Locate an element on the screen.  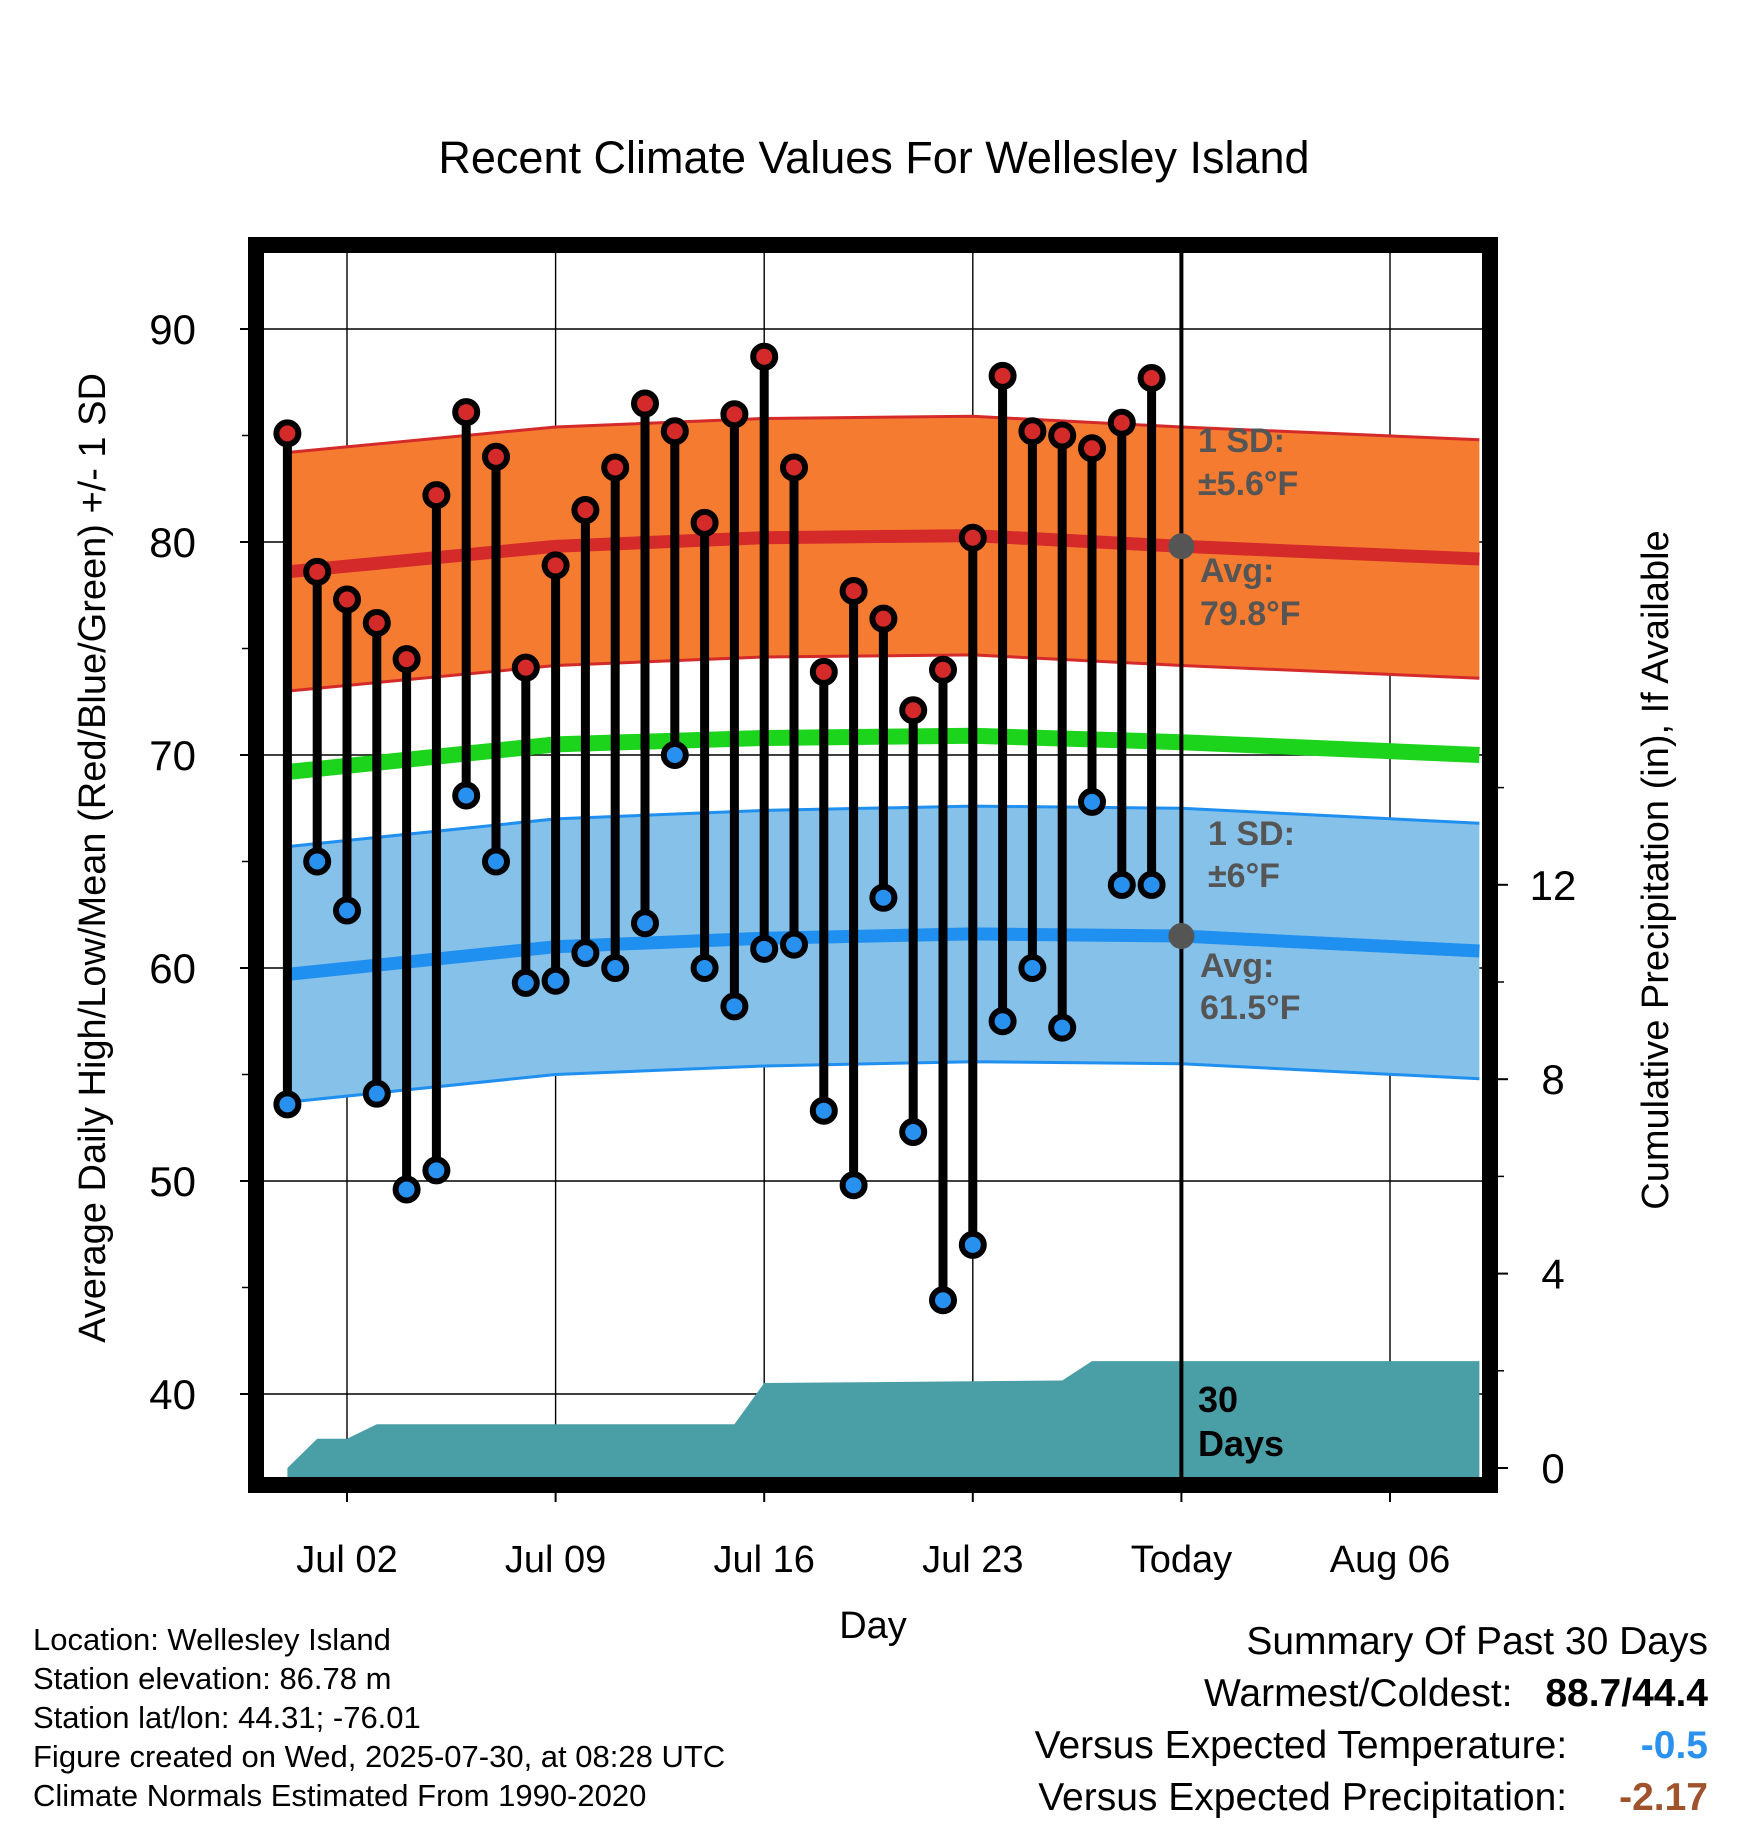
x-tick-label: Jul 09 is located at coordinates (555, 1560).